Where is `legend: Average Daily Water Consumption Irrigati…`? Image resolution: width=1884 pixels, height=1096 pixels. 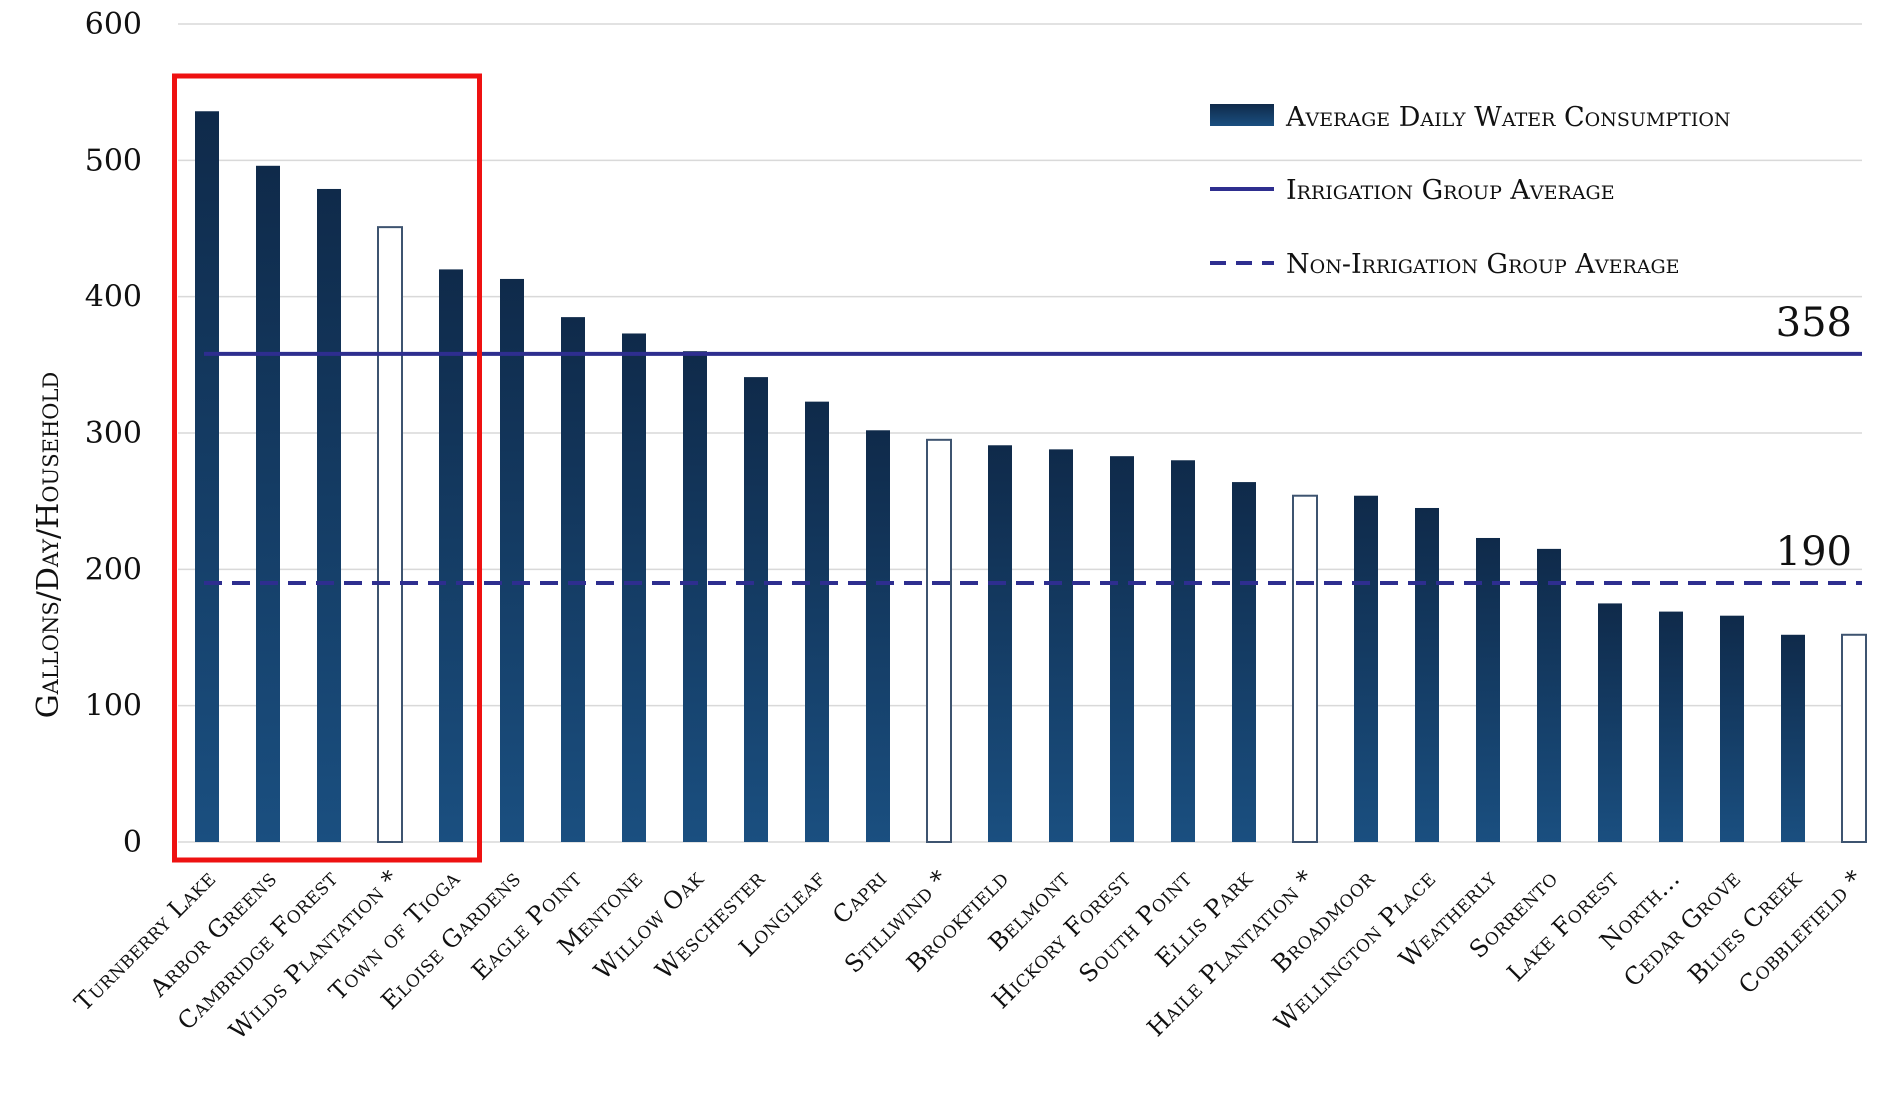
legend: Average Daily Water Consumption Irrigati… is located at coordinates (1470, 191).